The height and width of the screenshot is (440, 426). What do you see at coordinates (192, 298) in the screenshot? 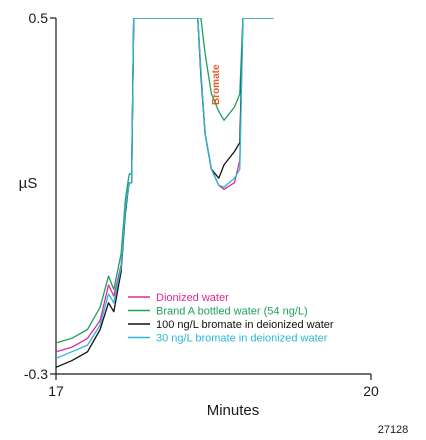
I see `legend-label-1: Dionized water` at bounding box center [192, 298].